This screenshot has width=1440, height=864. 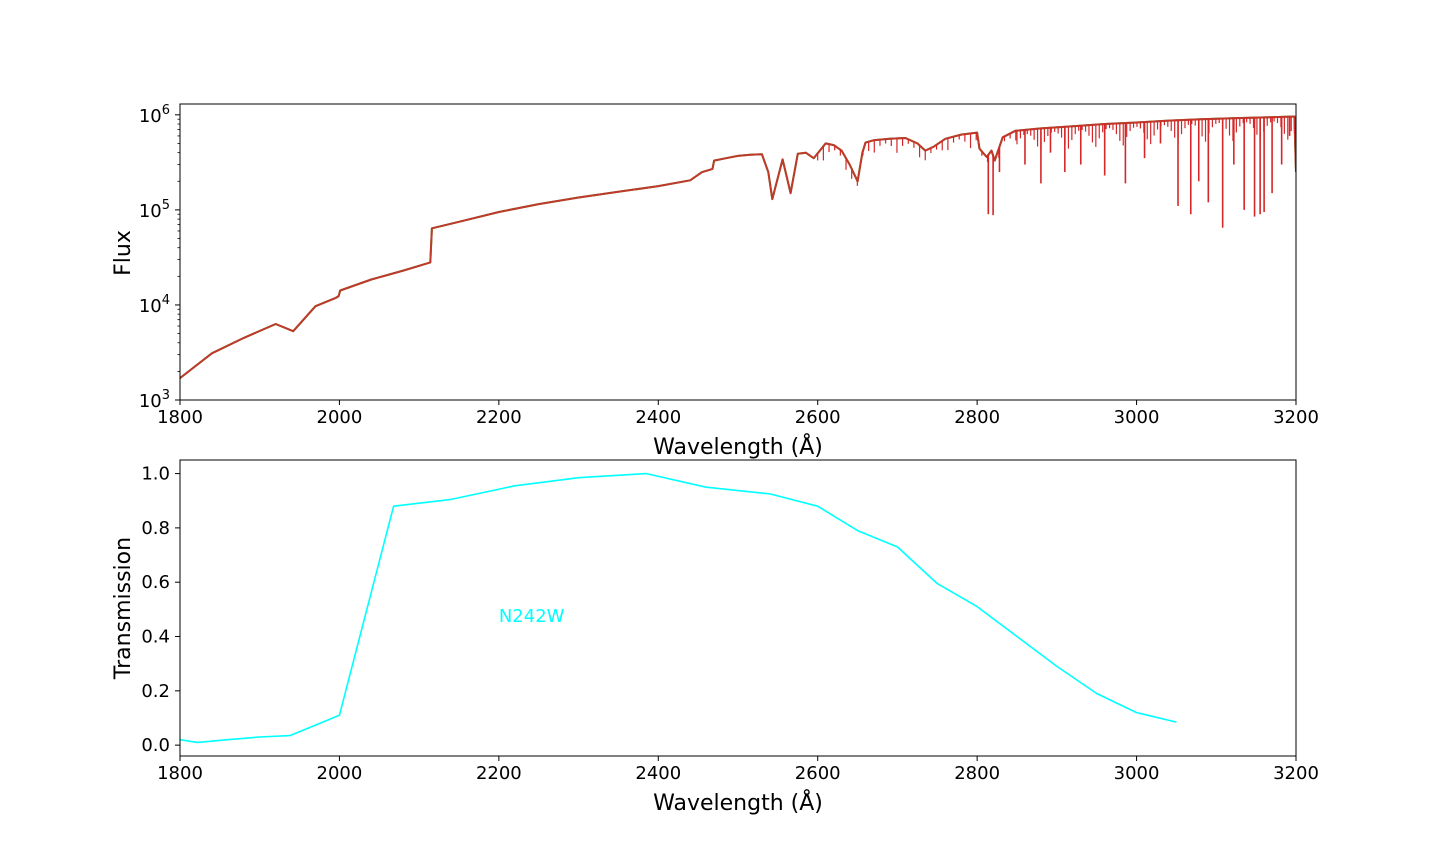 What do you see at coordinates (658, 417) in the screenshot?
I see `flux-x-tick-label: 2400` at bounding box center [658, 417].